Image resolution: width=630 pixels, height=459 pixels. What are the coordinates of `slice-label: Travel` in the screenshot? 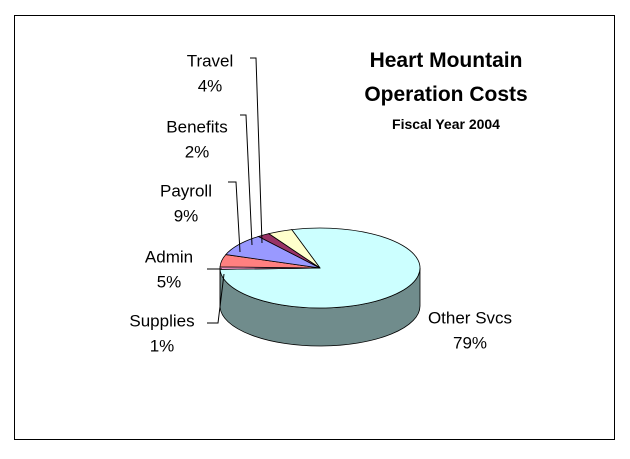 It's located at (210, 60).